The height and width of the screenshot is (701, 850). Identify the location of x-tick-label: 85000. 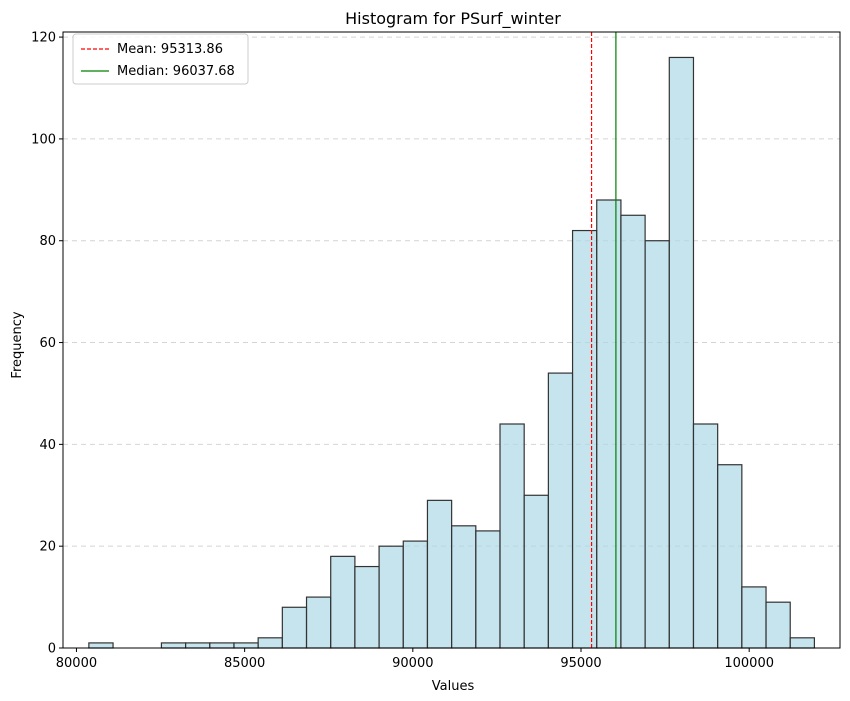
(244, 663).